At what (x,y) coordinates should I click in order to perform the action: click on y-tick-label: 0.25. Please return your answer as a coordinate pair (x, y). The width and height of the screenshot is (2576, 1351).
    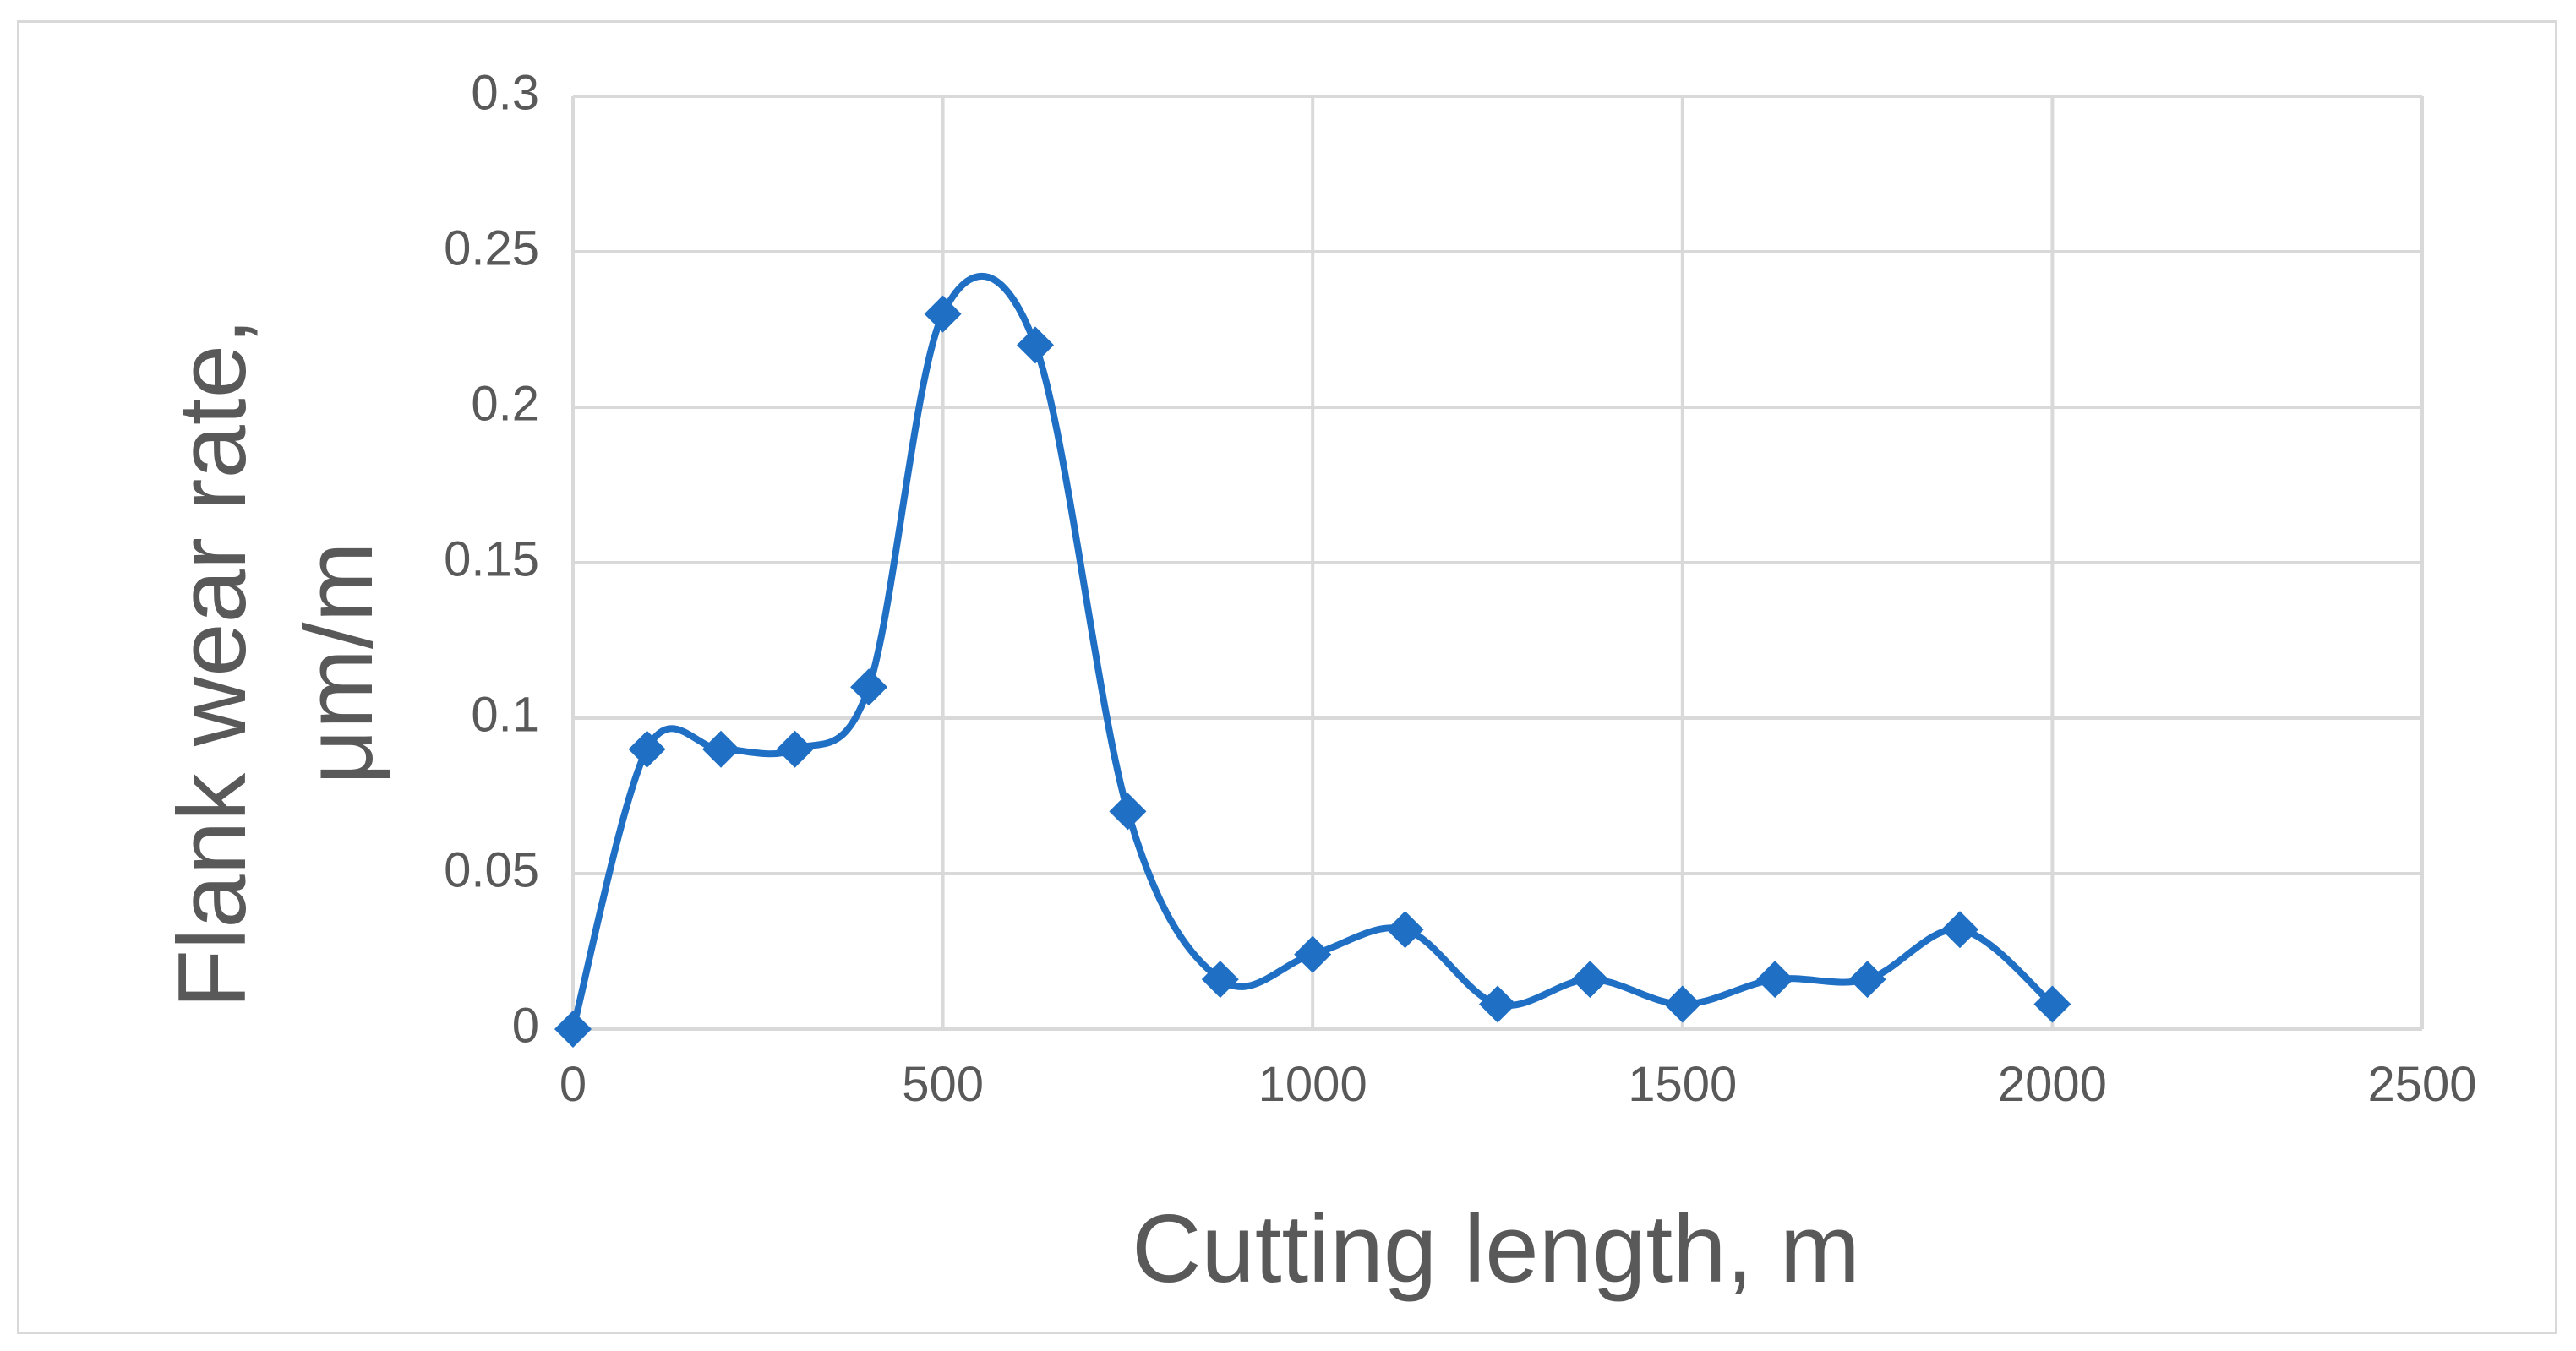
    Looking at the image, I should click on (491, 248).